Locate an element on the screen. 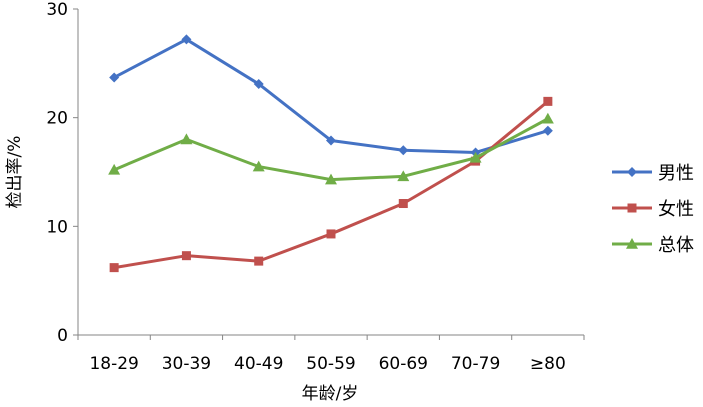 The width and height of the screenshot is (703, 407). y-axis-title: 检出率/% is located at coordinates (15, 172).